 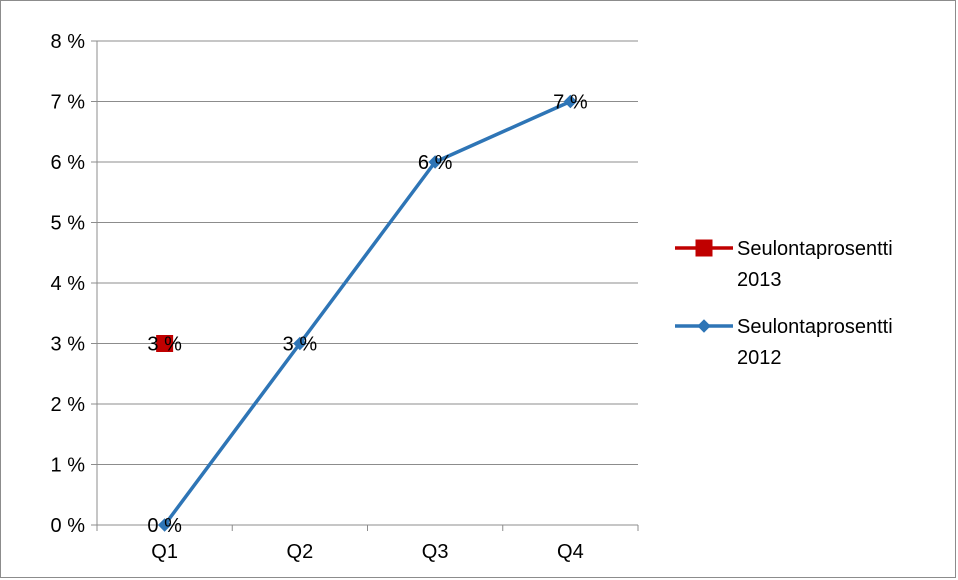 I want to click on data-label: 7 %, so click(x=570, y=103).